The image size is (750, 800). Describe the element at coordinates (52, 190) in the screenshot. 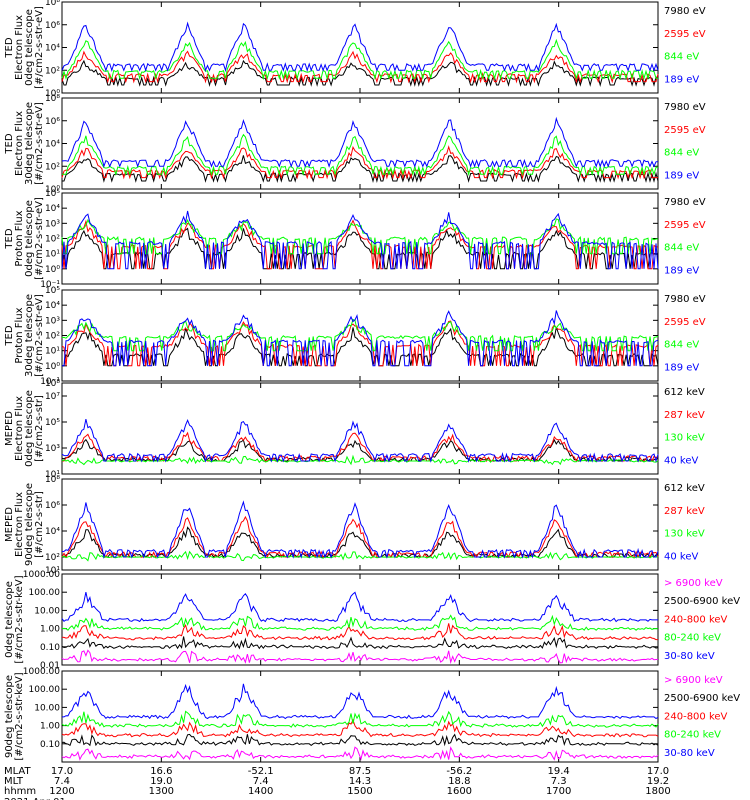

I see `y-tick-label: 10⁰` at that location.